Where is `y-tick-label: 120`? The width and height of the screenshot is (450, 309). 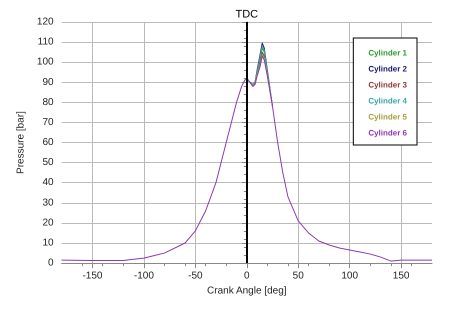
y-tick-label: 120 is located at coordinates (45, 22).